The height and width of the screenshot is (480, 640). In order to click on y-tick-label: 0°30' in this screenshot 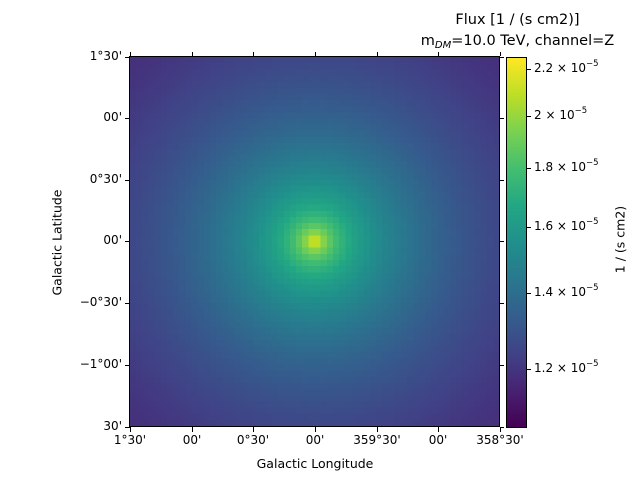, I will do `click(105, 179)`.